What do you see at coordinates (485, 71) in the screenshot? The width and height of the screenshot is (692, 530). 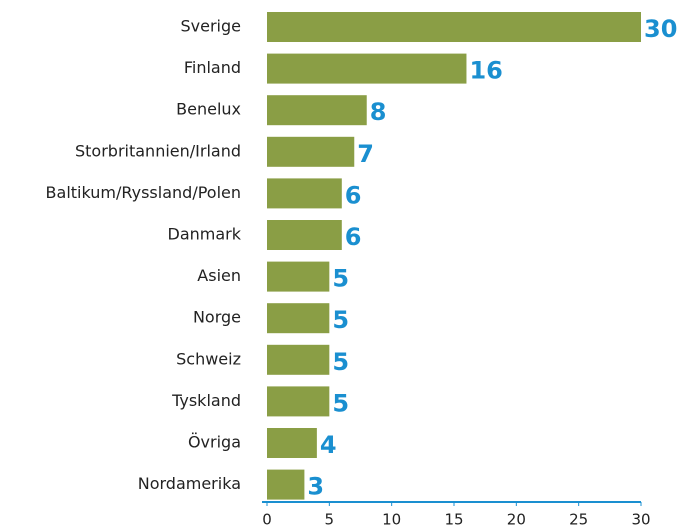 I see `value-label: 16` at bounding box center [485, 71].